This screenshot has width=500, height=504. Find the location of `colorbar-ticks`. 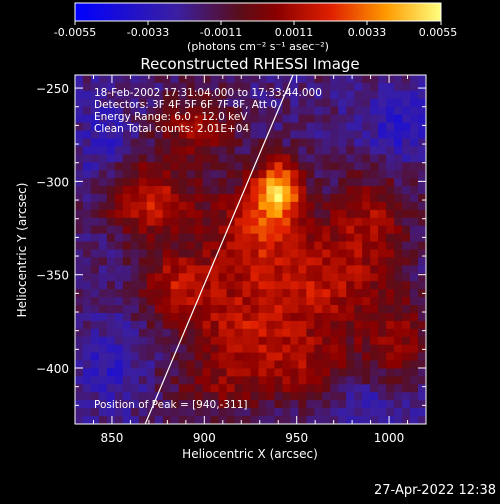

colorbar-ticks is located at coordinates (258, 23).